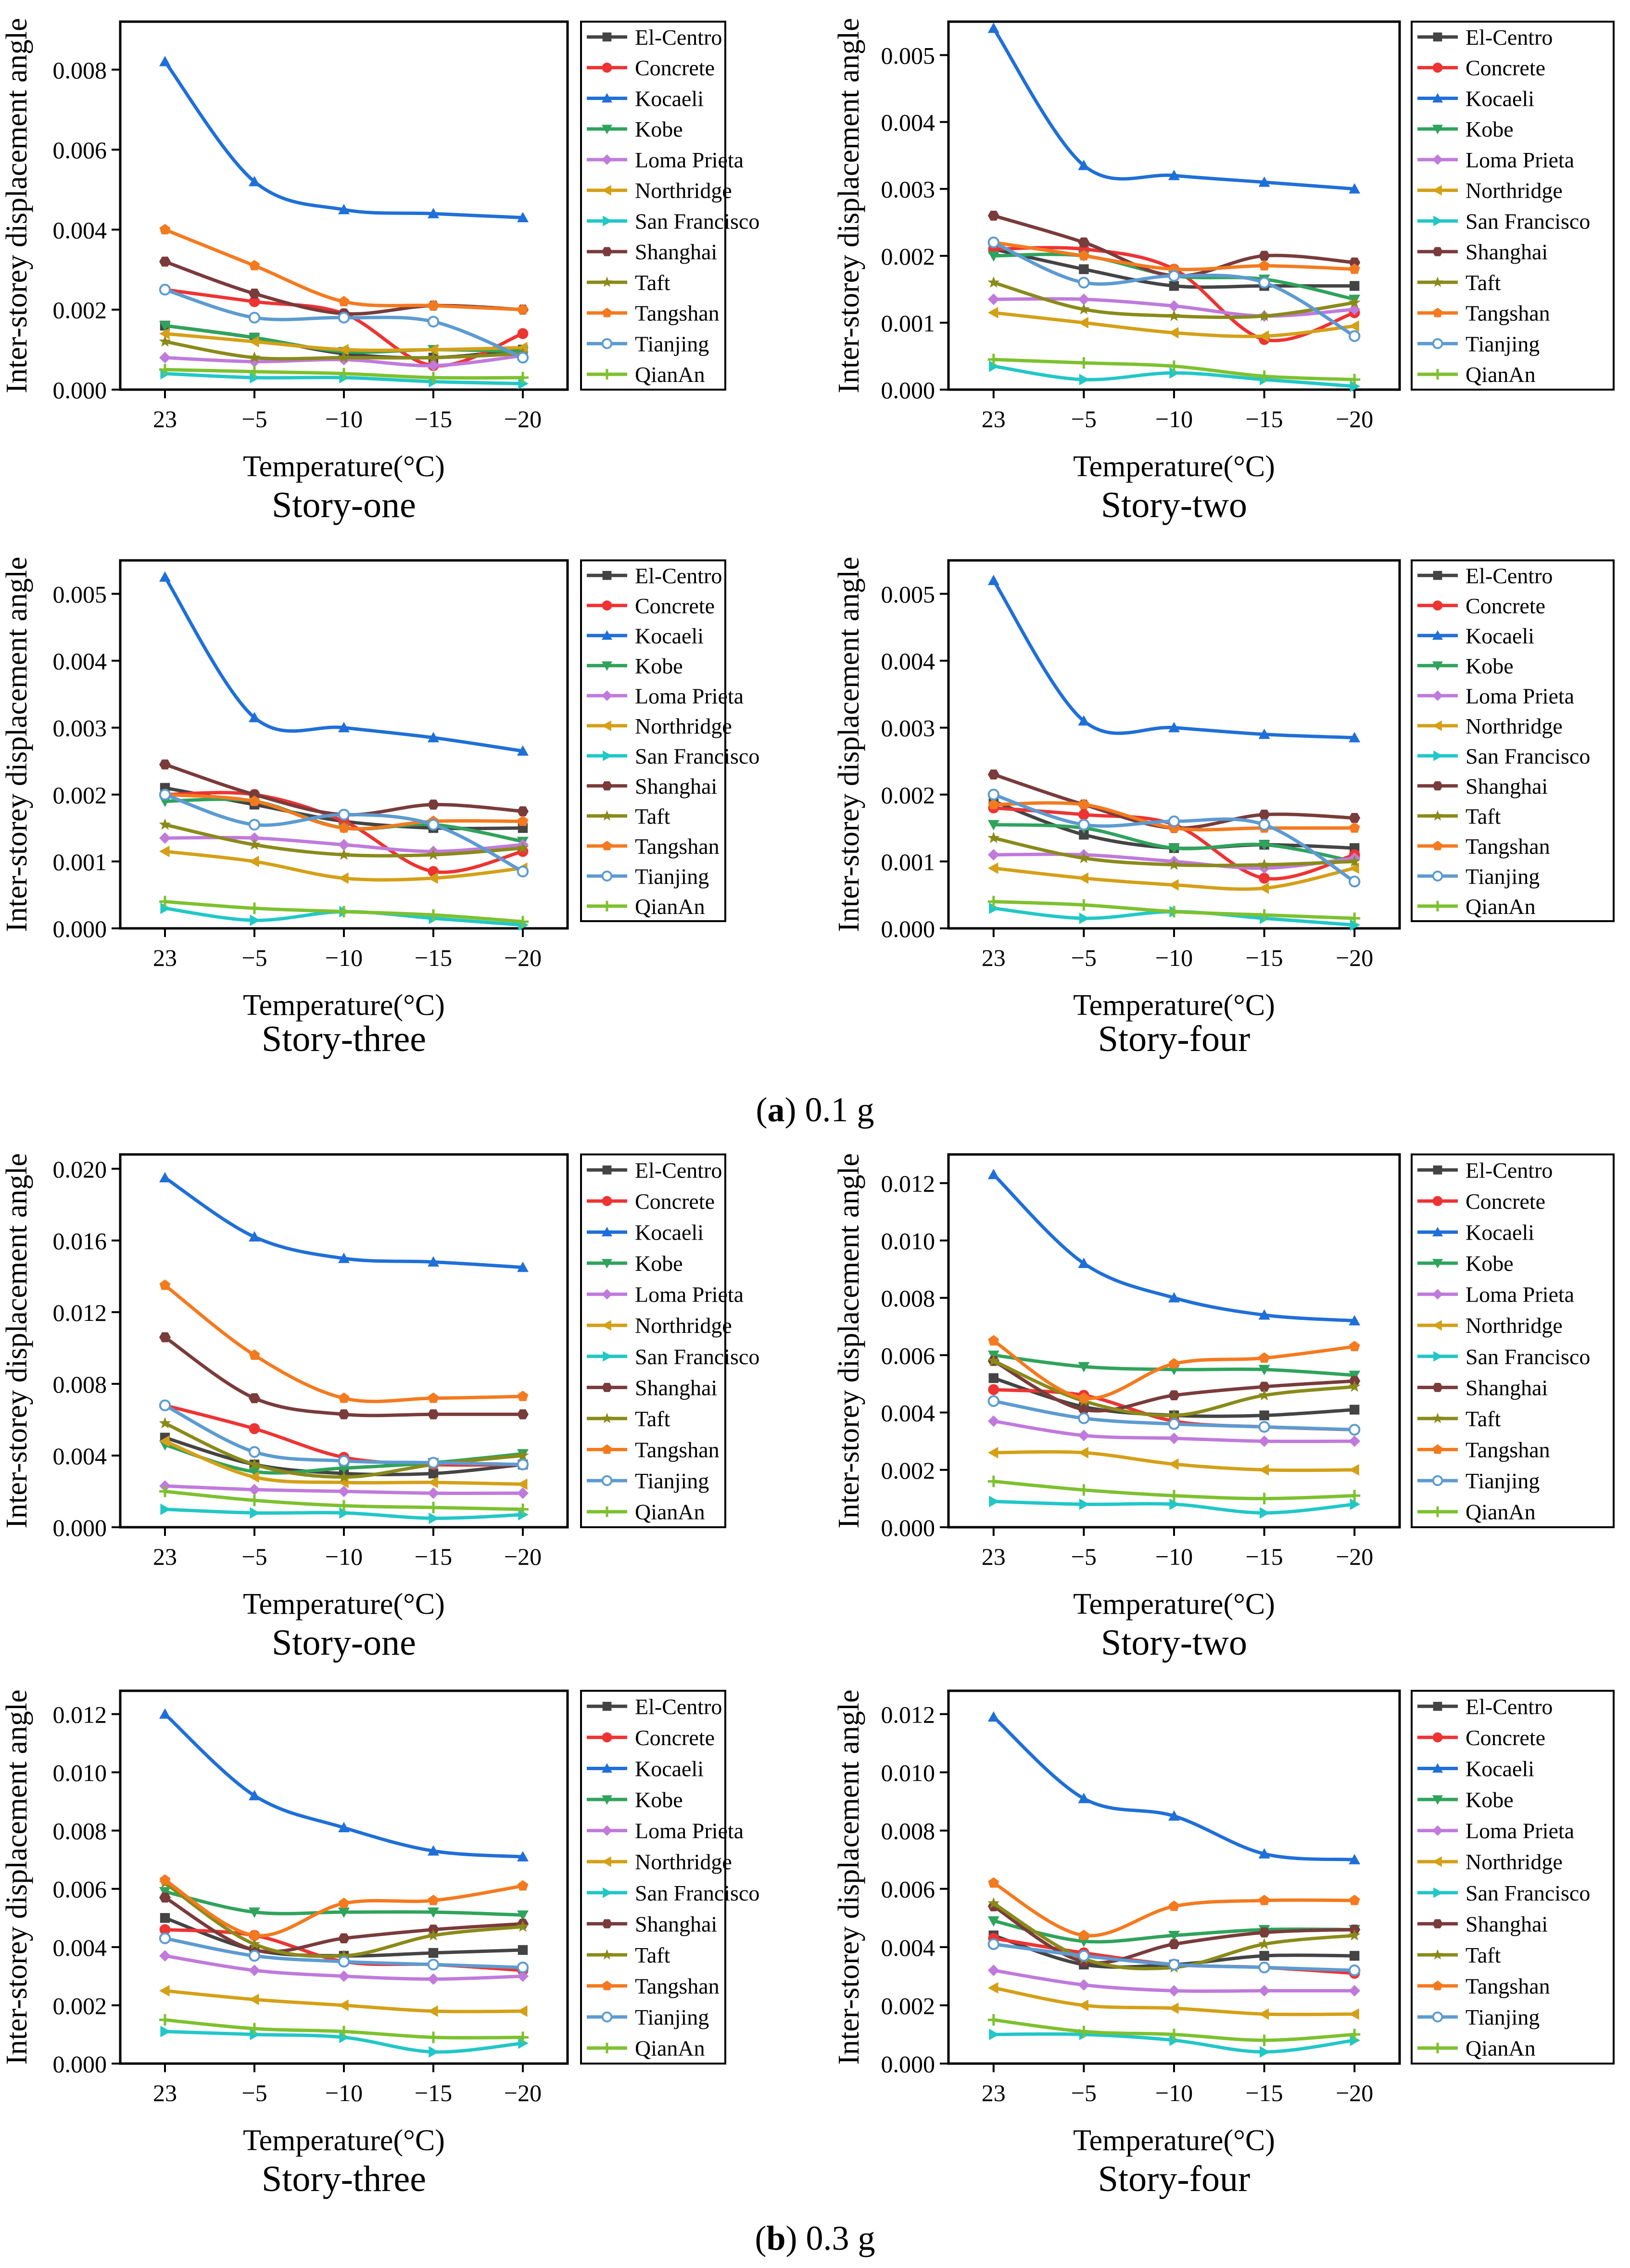 This screenshot has height=2268, width=1630. I want to click on x-tick-label: −5, so click(254, 1556).